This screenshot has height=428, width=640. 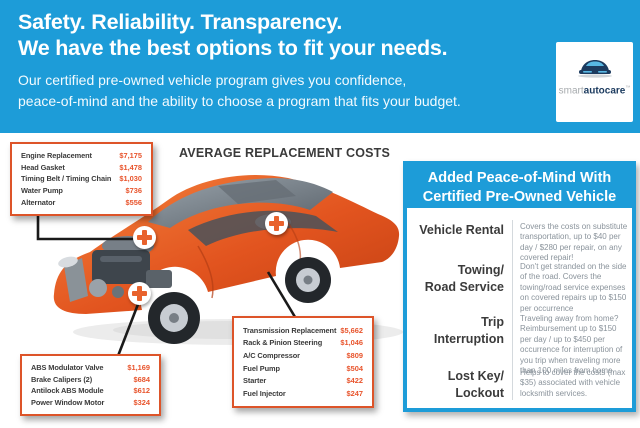 I want to click on table-row: Water Pump $736, so click(x=81, y=191).